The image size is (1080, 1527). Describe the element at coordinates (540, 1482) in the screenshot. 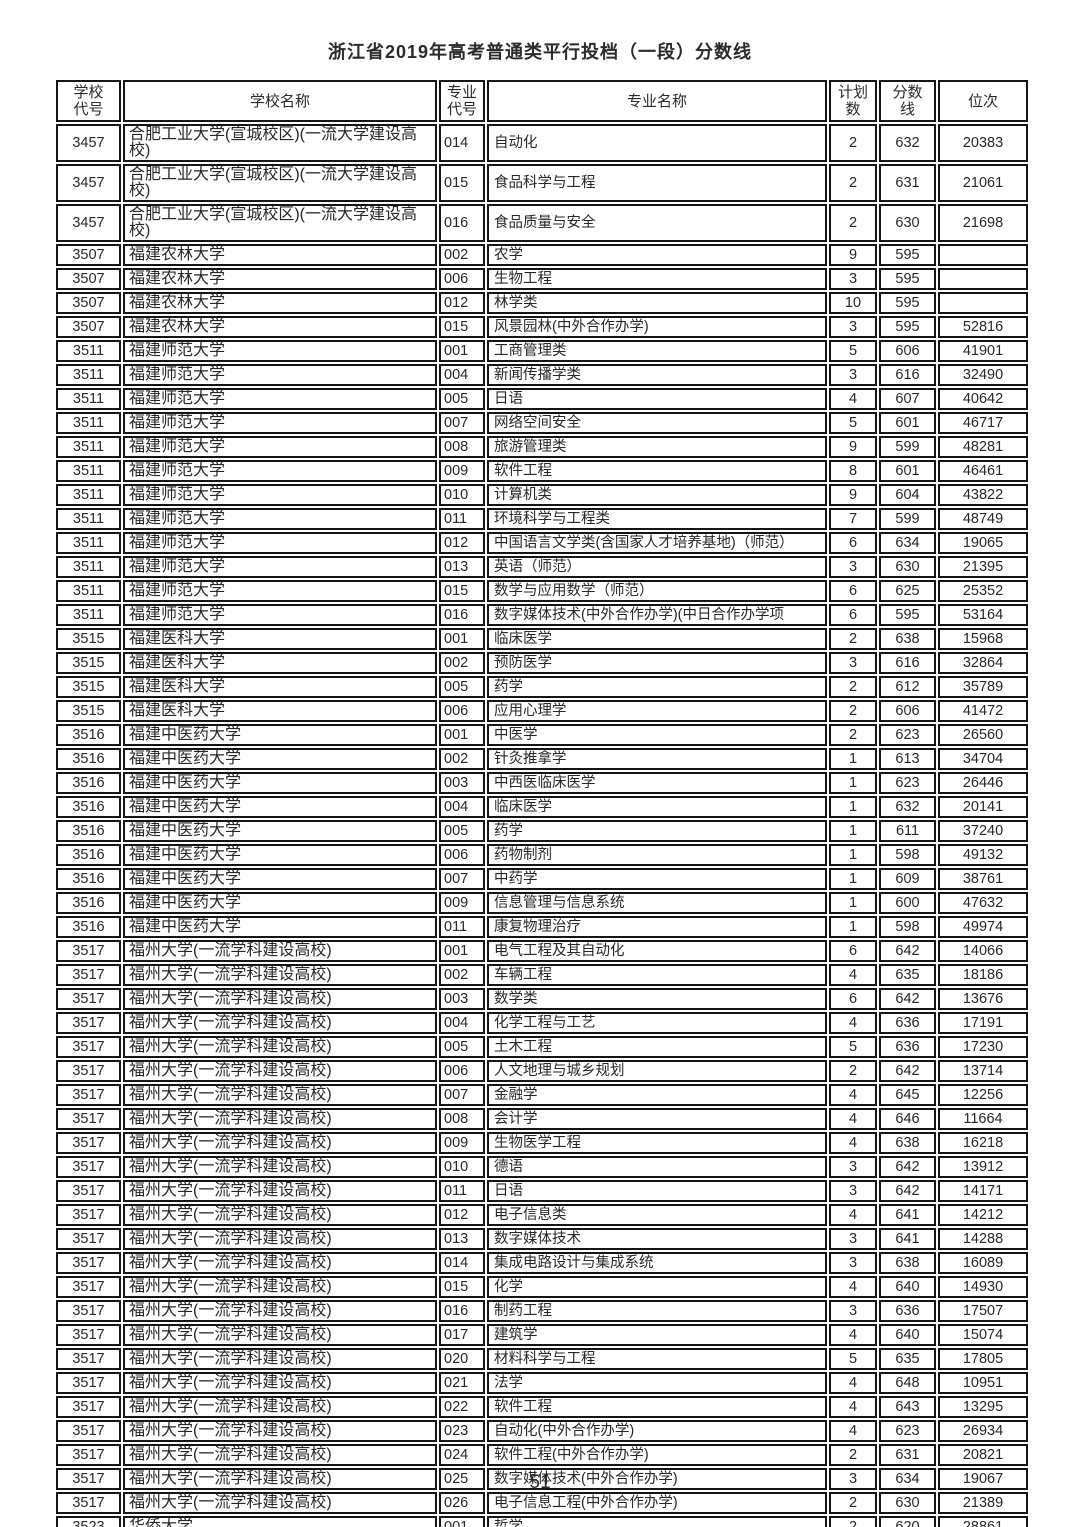

I see `page-number: 51` at that location.